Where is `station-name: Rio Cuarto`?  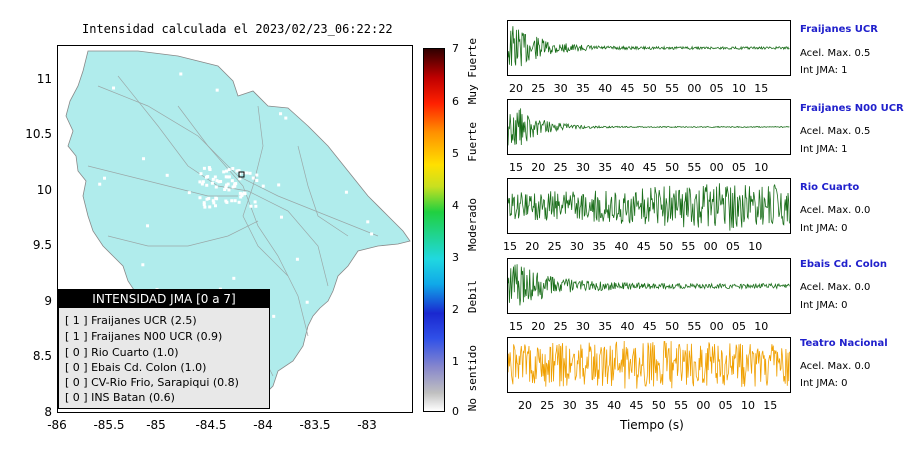
station-name: Rio Cuarto is located at coordinates (830, 187).